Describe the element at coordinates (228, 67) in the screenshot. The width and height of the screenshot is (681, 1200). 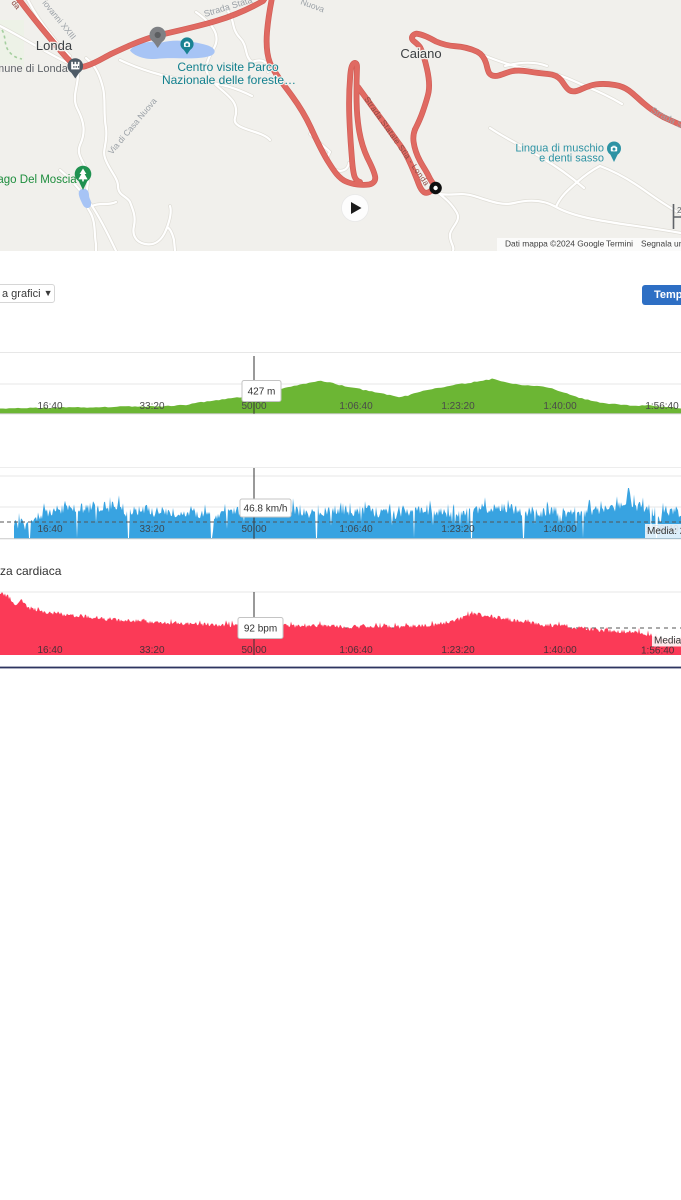
I see `svg-text: Centro visite Parco` at that location.